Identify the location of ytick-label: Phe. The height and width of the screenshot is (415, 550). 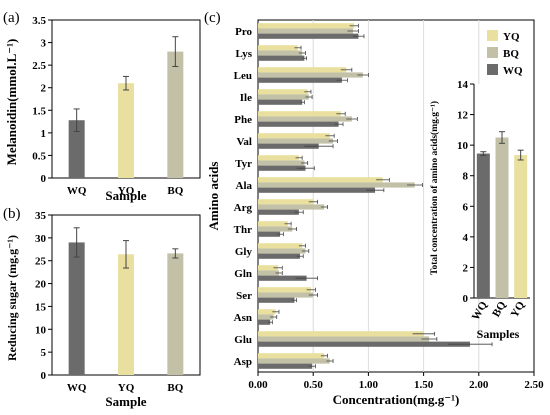
(243, 120).